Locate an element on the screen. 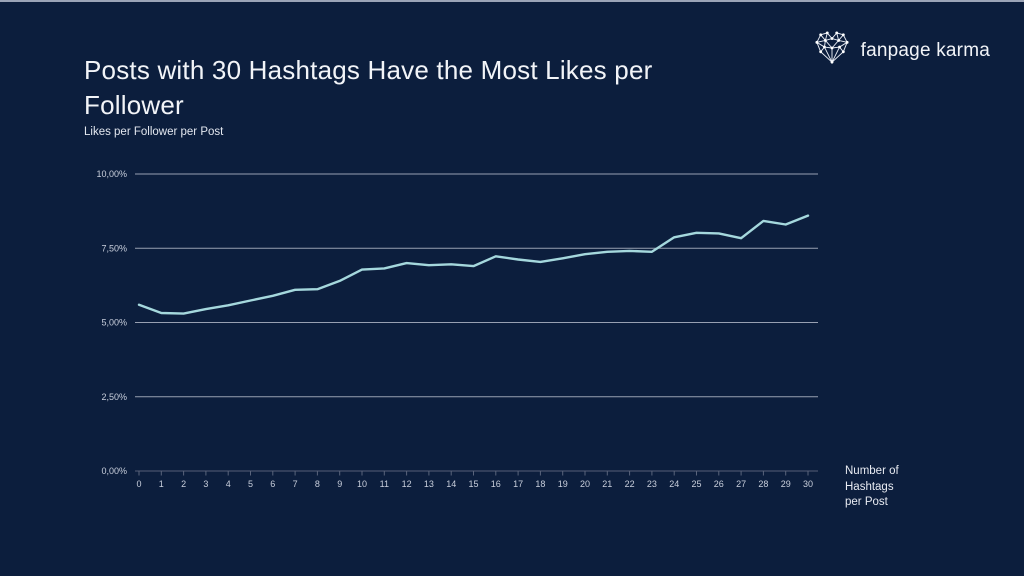 This screenshot has width=1024, height=576. x-tick-label: 5 is located at coordinates (250, 484).